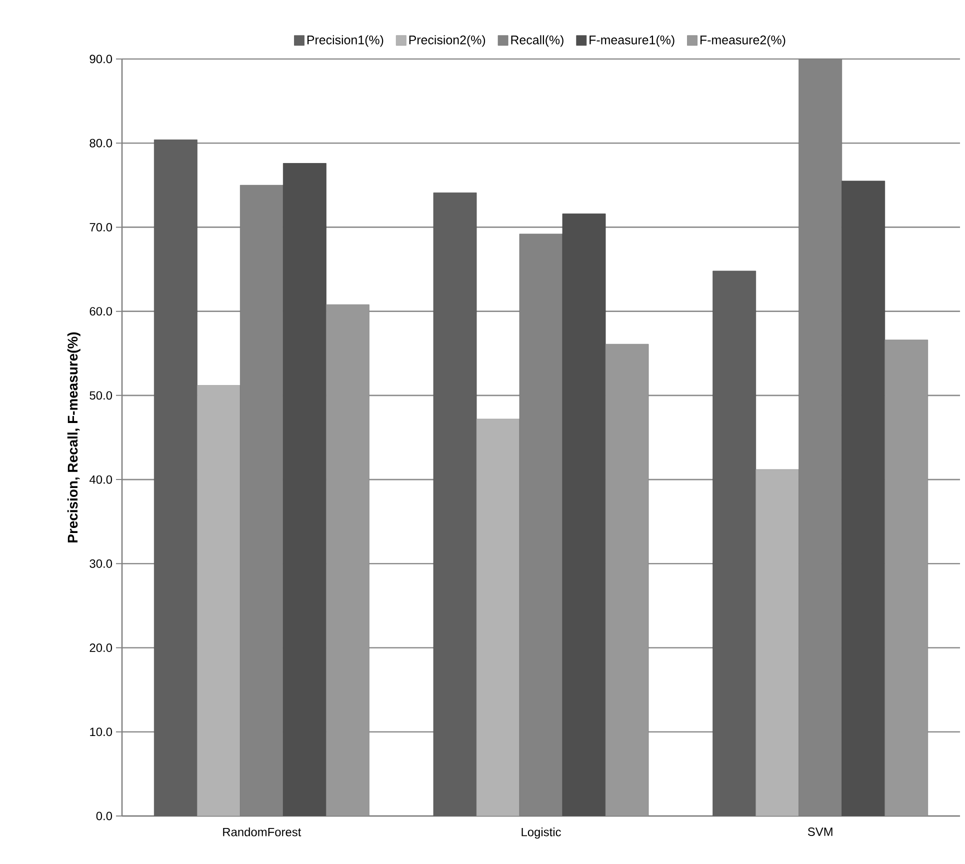  What do you see at coordinates (101, 479) in the screenshot?
I see `y-tick-label: 40.0` at bounding box center [101, 479].